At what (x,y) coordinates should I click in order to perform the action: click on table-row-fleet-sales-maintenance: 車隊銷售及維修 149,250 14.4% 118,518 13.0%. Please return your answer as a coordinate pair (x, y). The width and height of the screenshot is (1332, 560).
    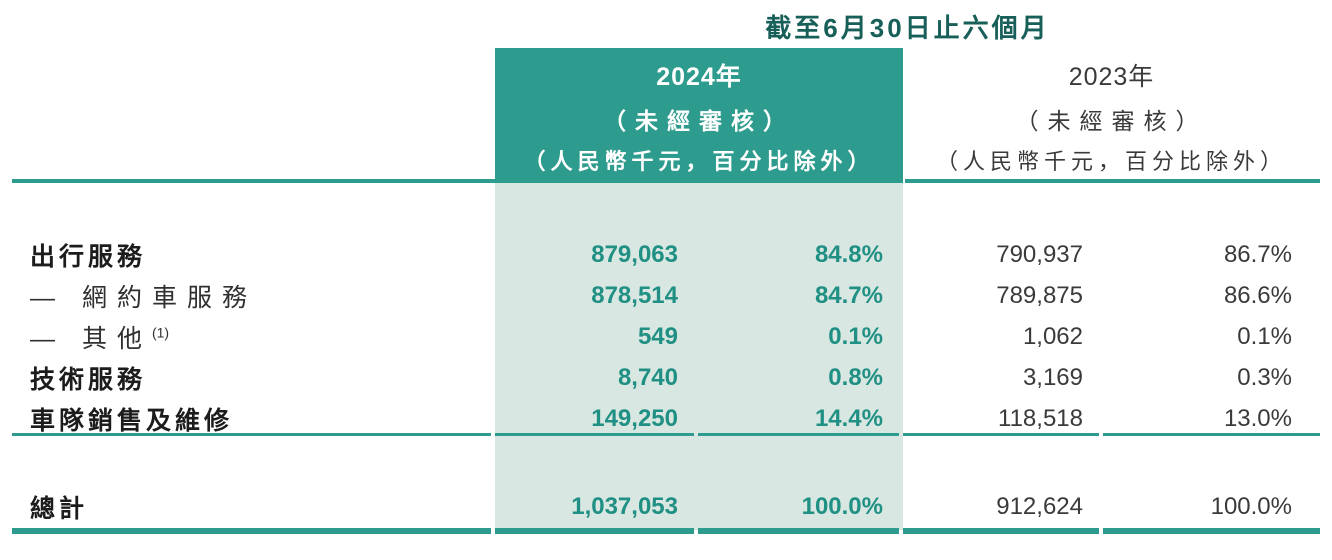
    Looking at the image, I should click on (666, 419).